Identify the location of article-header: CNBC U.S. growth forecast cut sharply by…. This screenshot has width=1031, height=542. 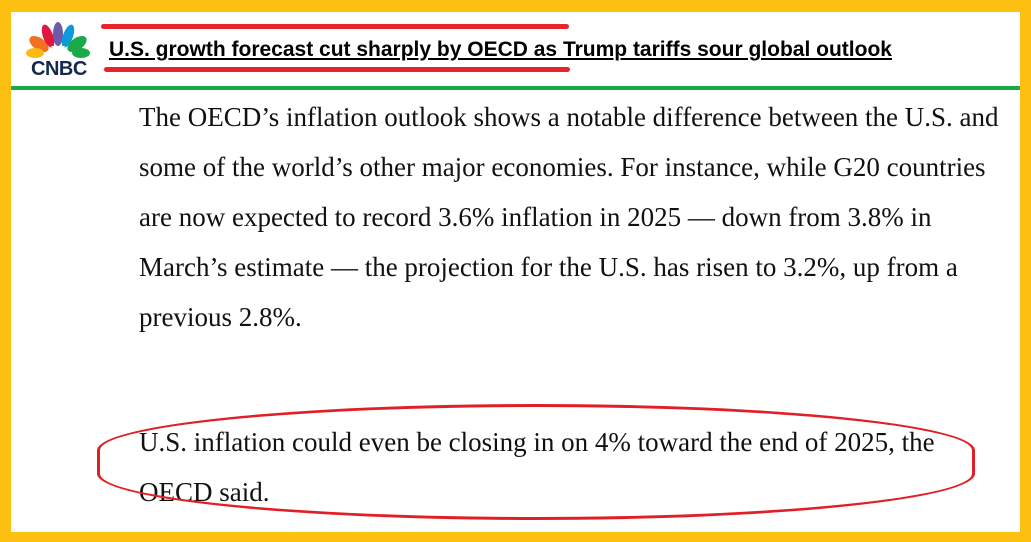
(515, 51).